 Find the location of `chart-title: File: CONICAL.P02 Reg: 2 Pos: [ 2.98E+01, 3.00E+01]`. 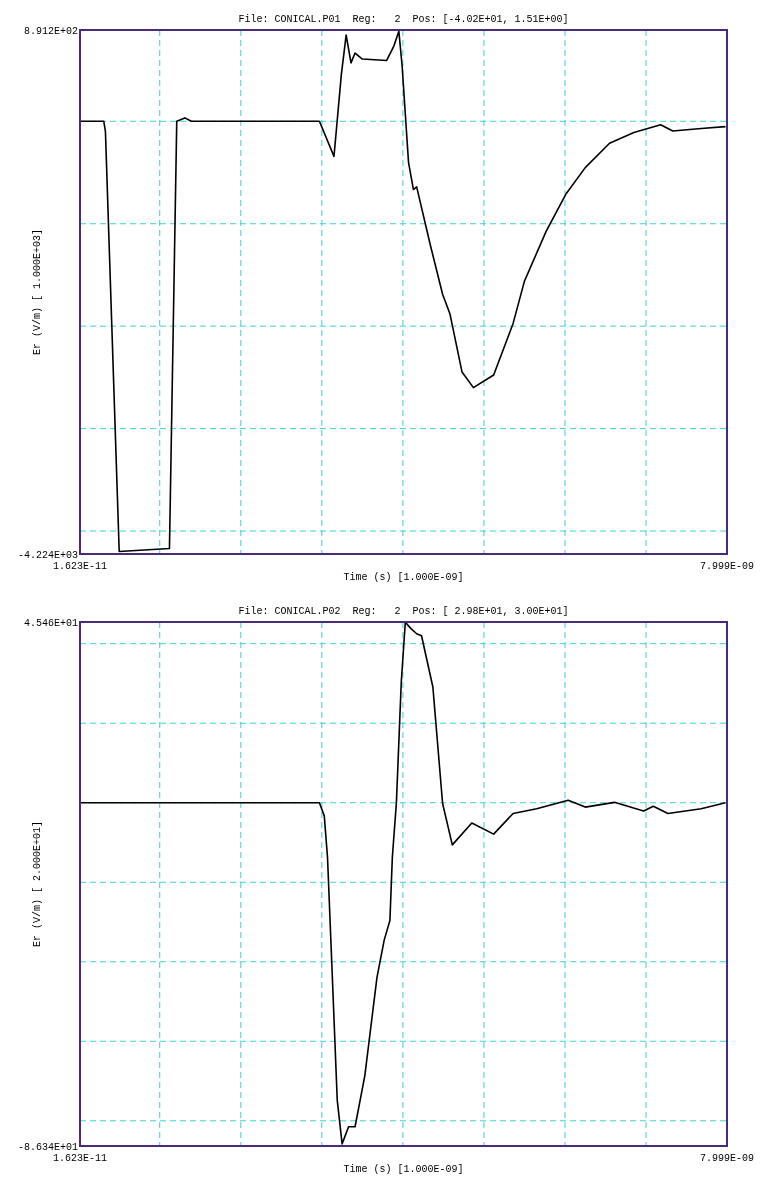

chart-title: File: CONICAL.P02 Reg: 2 Pos: [ 2.98E+01, 3.00E+01] is located at coordinates (403, 611).